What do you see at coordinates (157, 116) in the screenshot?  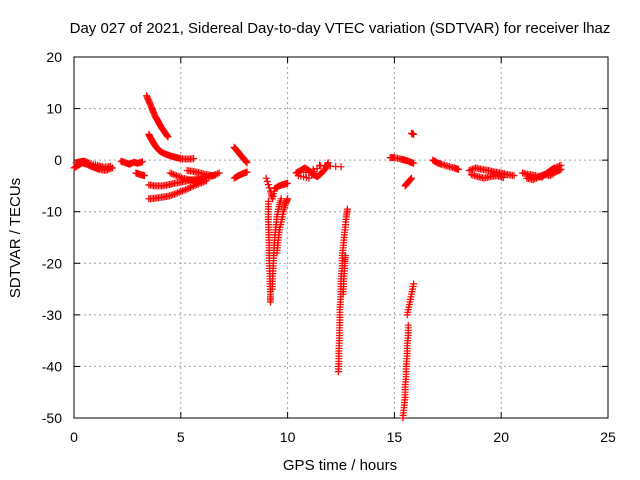 I see `series-arc-high` at bounding box center [157, 116].